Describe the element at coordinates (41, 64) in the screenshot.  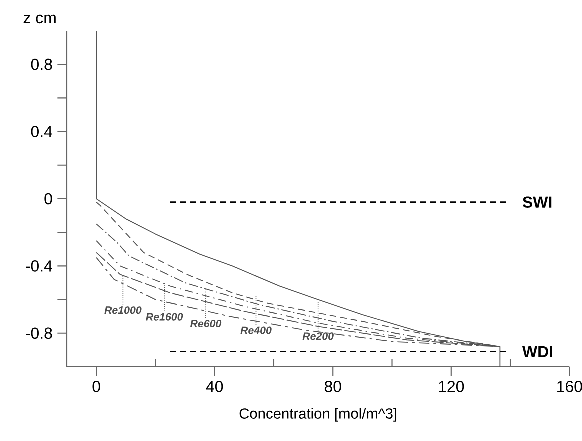
I see `y-tick-label: 0.8` at that location.